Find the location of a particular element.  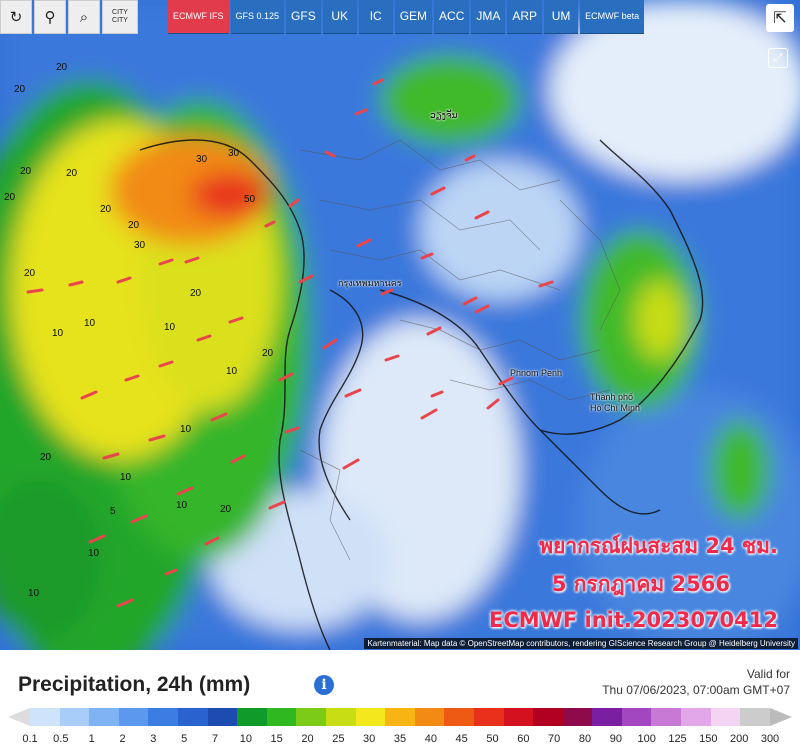

location-pin-icon: ⚲ is located at coordinates (50, 17).